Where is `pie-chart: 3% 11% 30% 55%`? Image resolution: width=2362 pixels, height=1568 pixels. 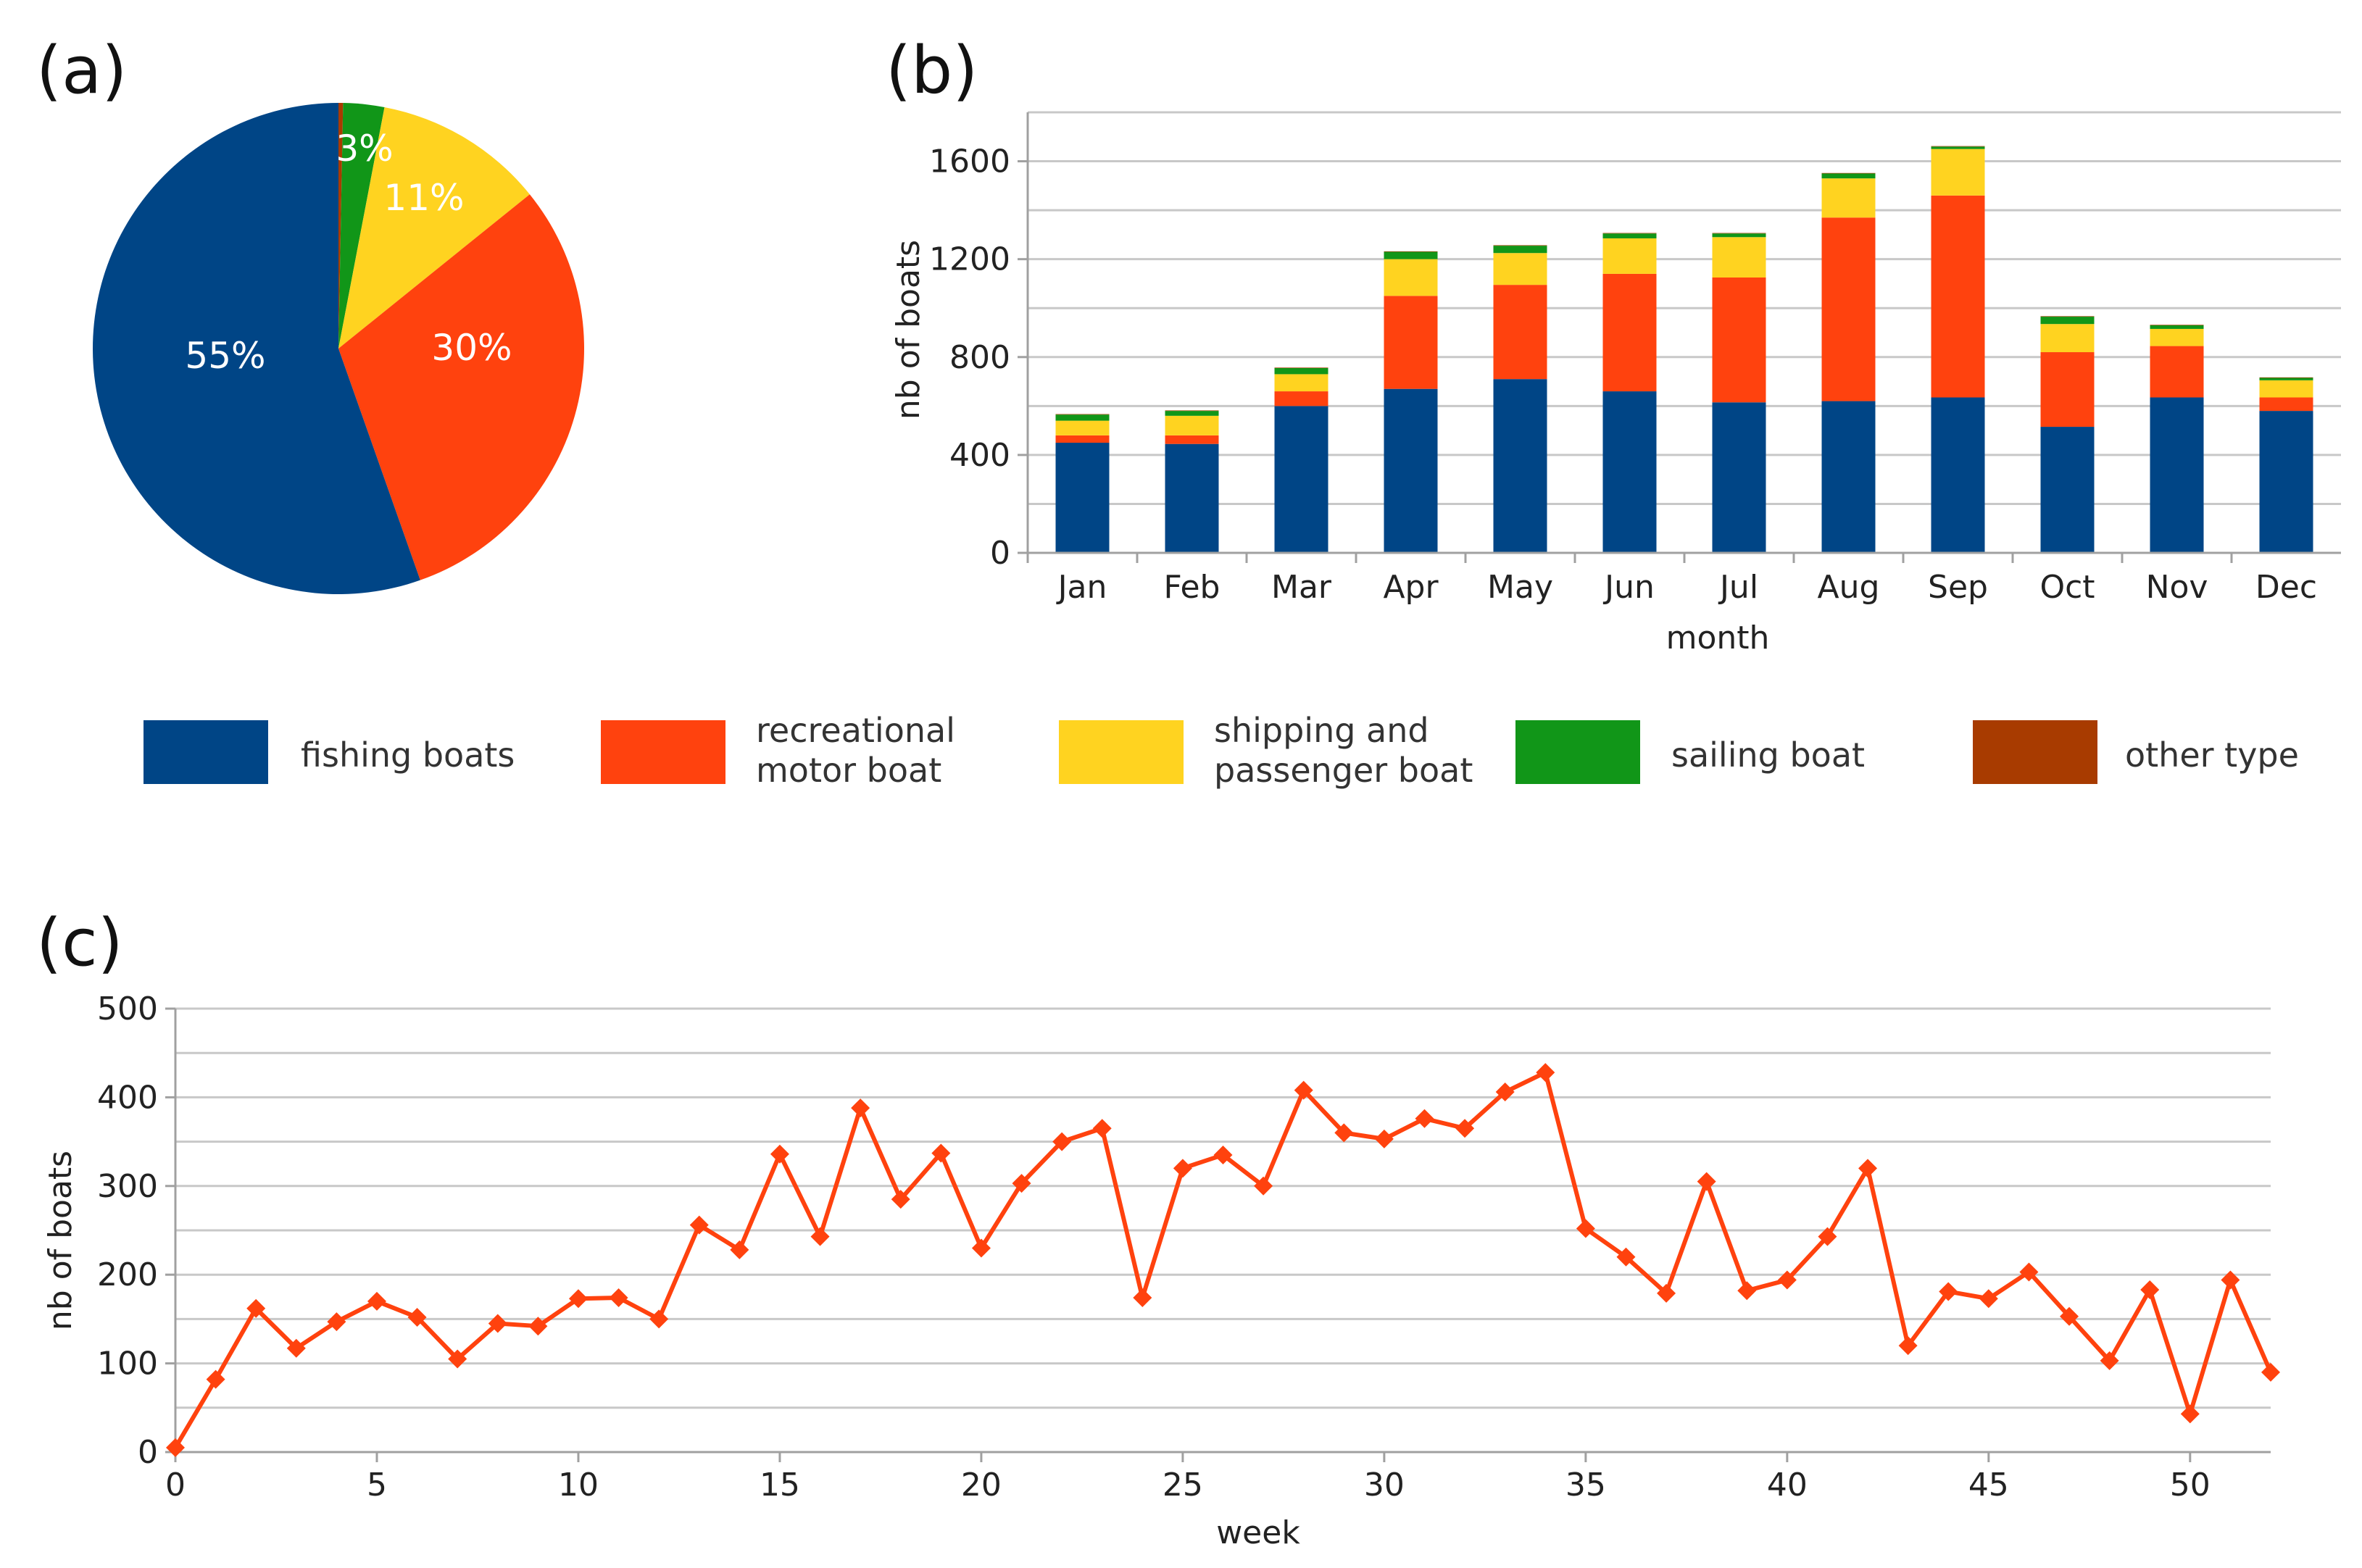 pie-chart: 3% 11% 30% 55% is located at coordinates (339, 348).